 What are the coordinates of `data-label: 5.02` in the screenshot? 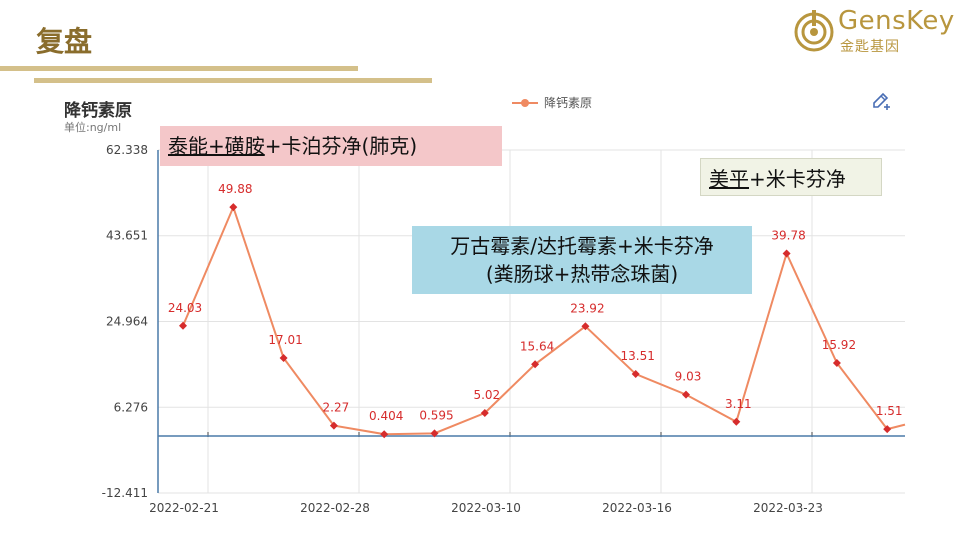 It's located at (486, 395).